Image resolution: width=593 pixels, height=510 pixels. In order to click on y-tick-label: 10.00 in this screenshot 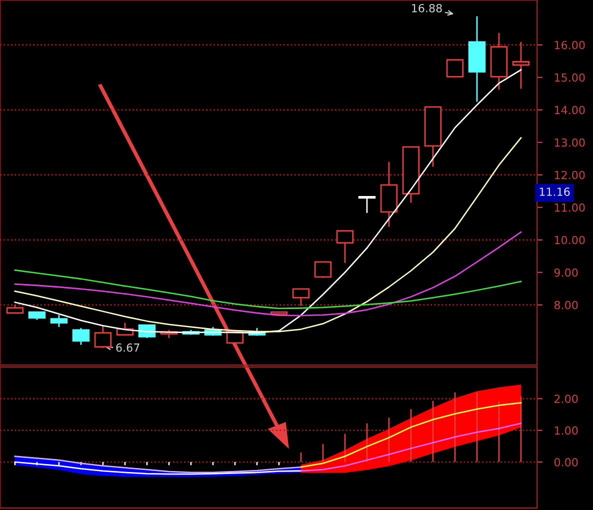, I will do `click(569, 240)`.